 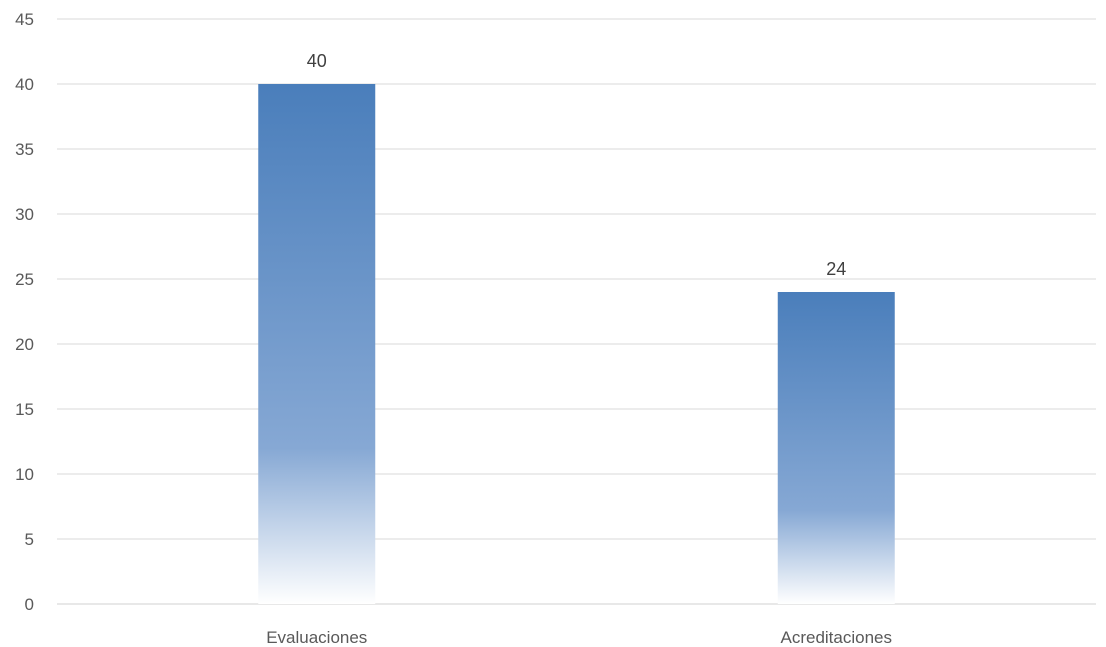 I want to click on data-label: 40, so click(x=317, y=61).